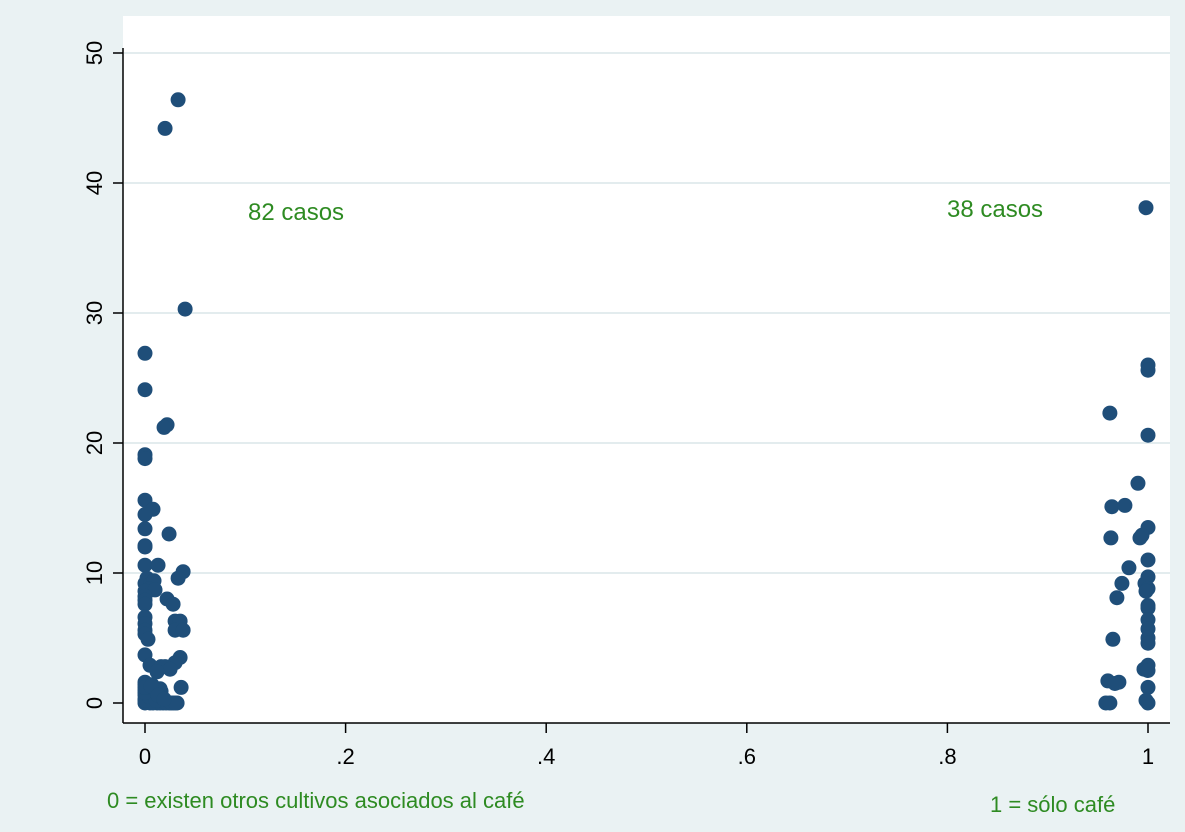 The height and width of the screenshot is (832, 1185). What do you see at coordinates (102, 375) in the screenshot?
I see `y-axis-ticks: 0 10 20 30 40 50` at bounding box center [102, 375].